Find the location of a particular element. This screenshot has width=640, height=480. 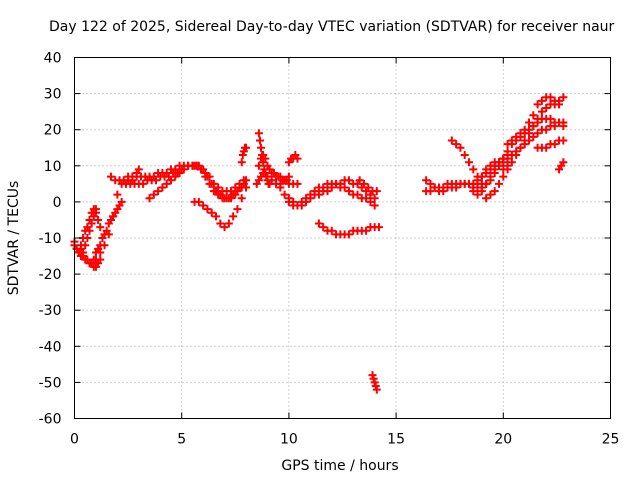

series-arc-o is located at coordinates (293, 158).